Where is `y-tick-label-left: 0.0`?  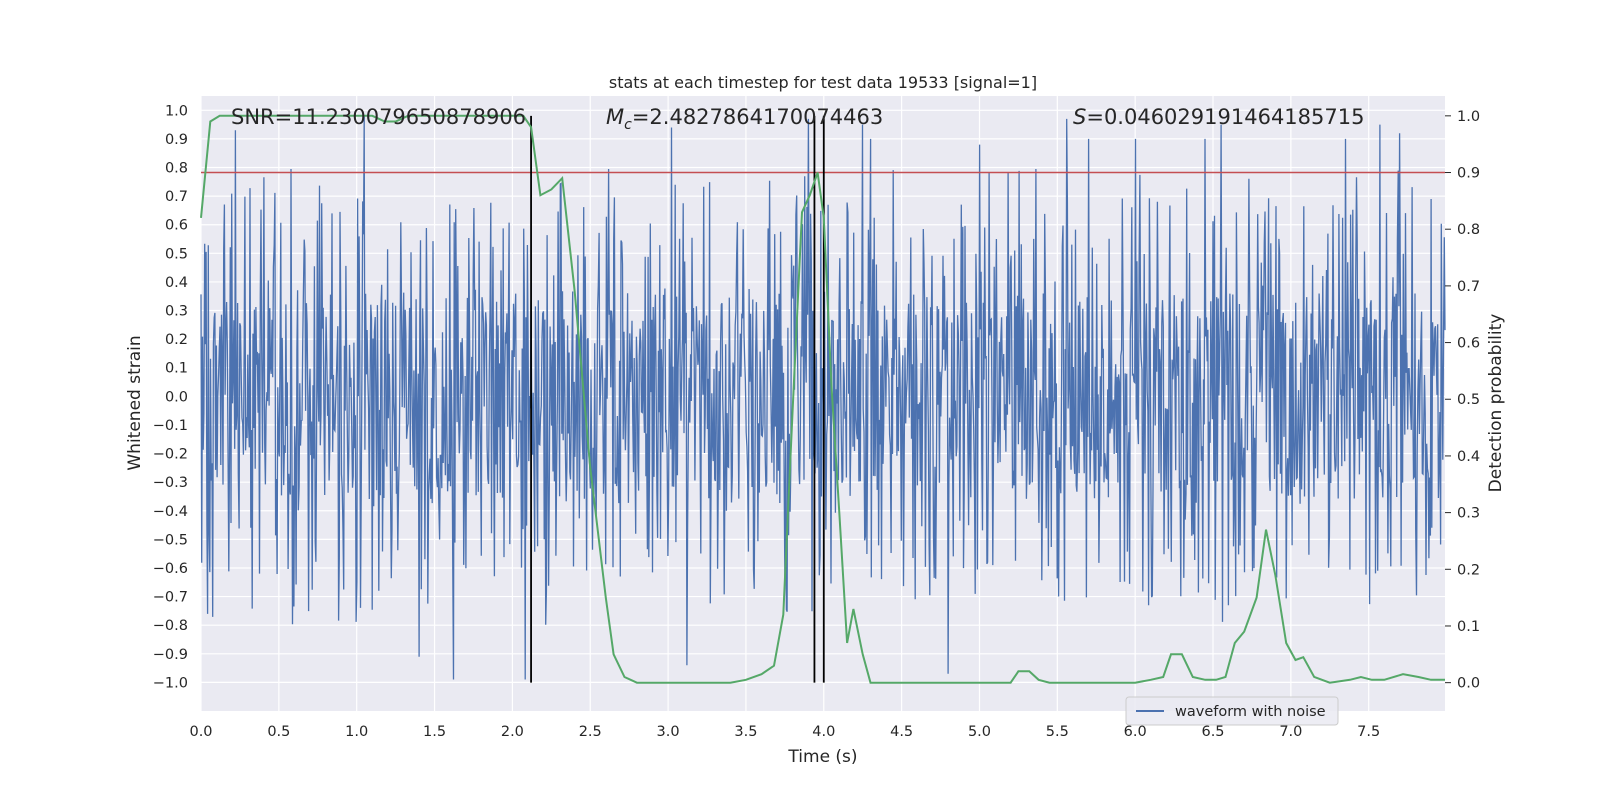
y-tick-label-left: 0.0 is located at coordinates (176, 397).